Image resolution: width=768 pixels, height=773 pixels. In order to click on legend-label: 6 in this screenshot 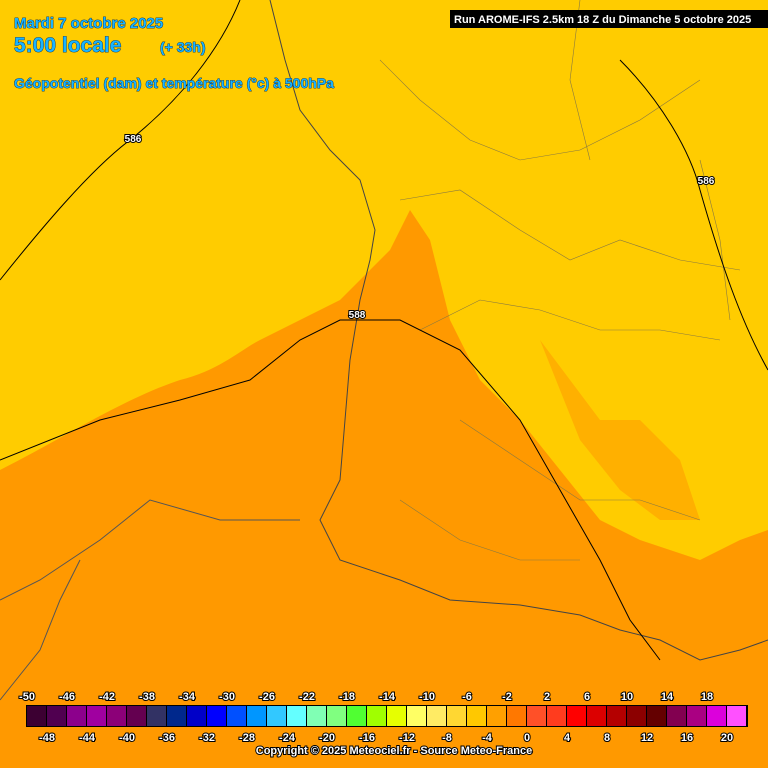, I will do `click(587, 697)`.